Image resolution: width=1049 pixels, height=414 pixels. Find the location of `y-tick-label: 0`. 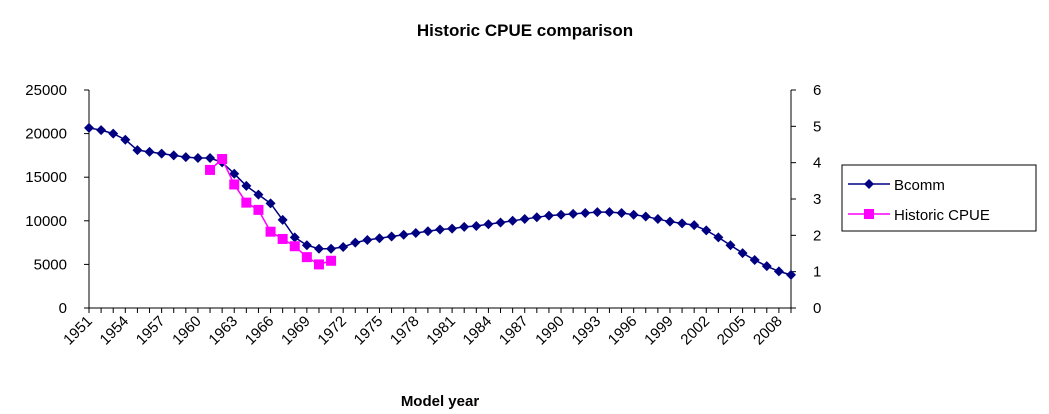

y-tick-label: 0 is located at coordinates (63, 308).